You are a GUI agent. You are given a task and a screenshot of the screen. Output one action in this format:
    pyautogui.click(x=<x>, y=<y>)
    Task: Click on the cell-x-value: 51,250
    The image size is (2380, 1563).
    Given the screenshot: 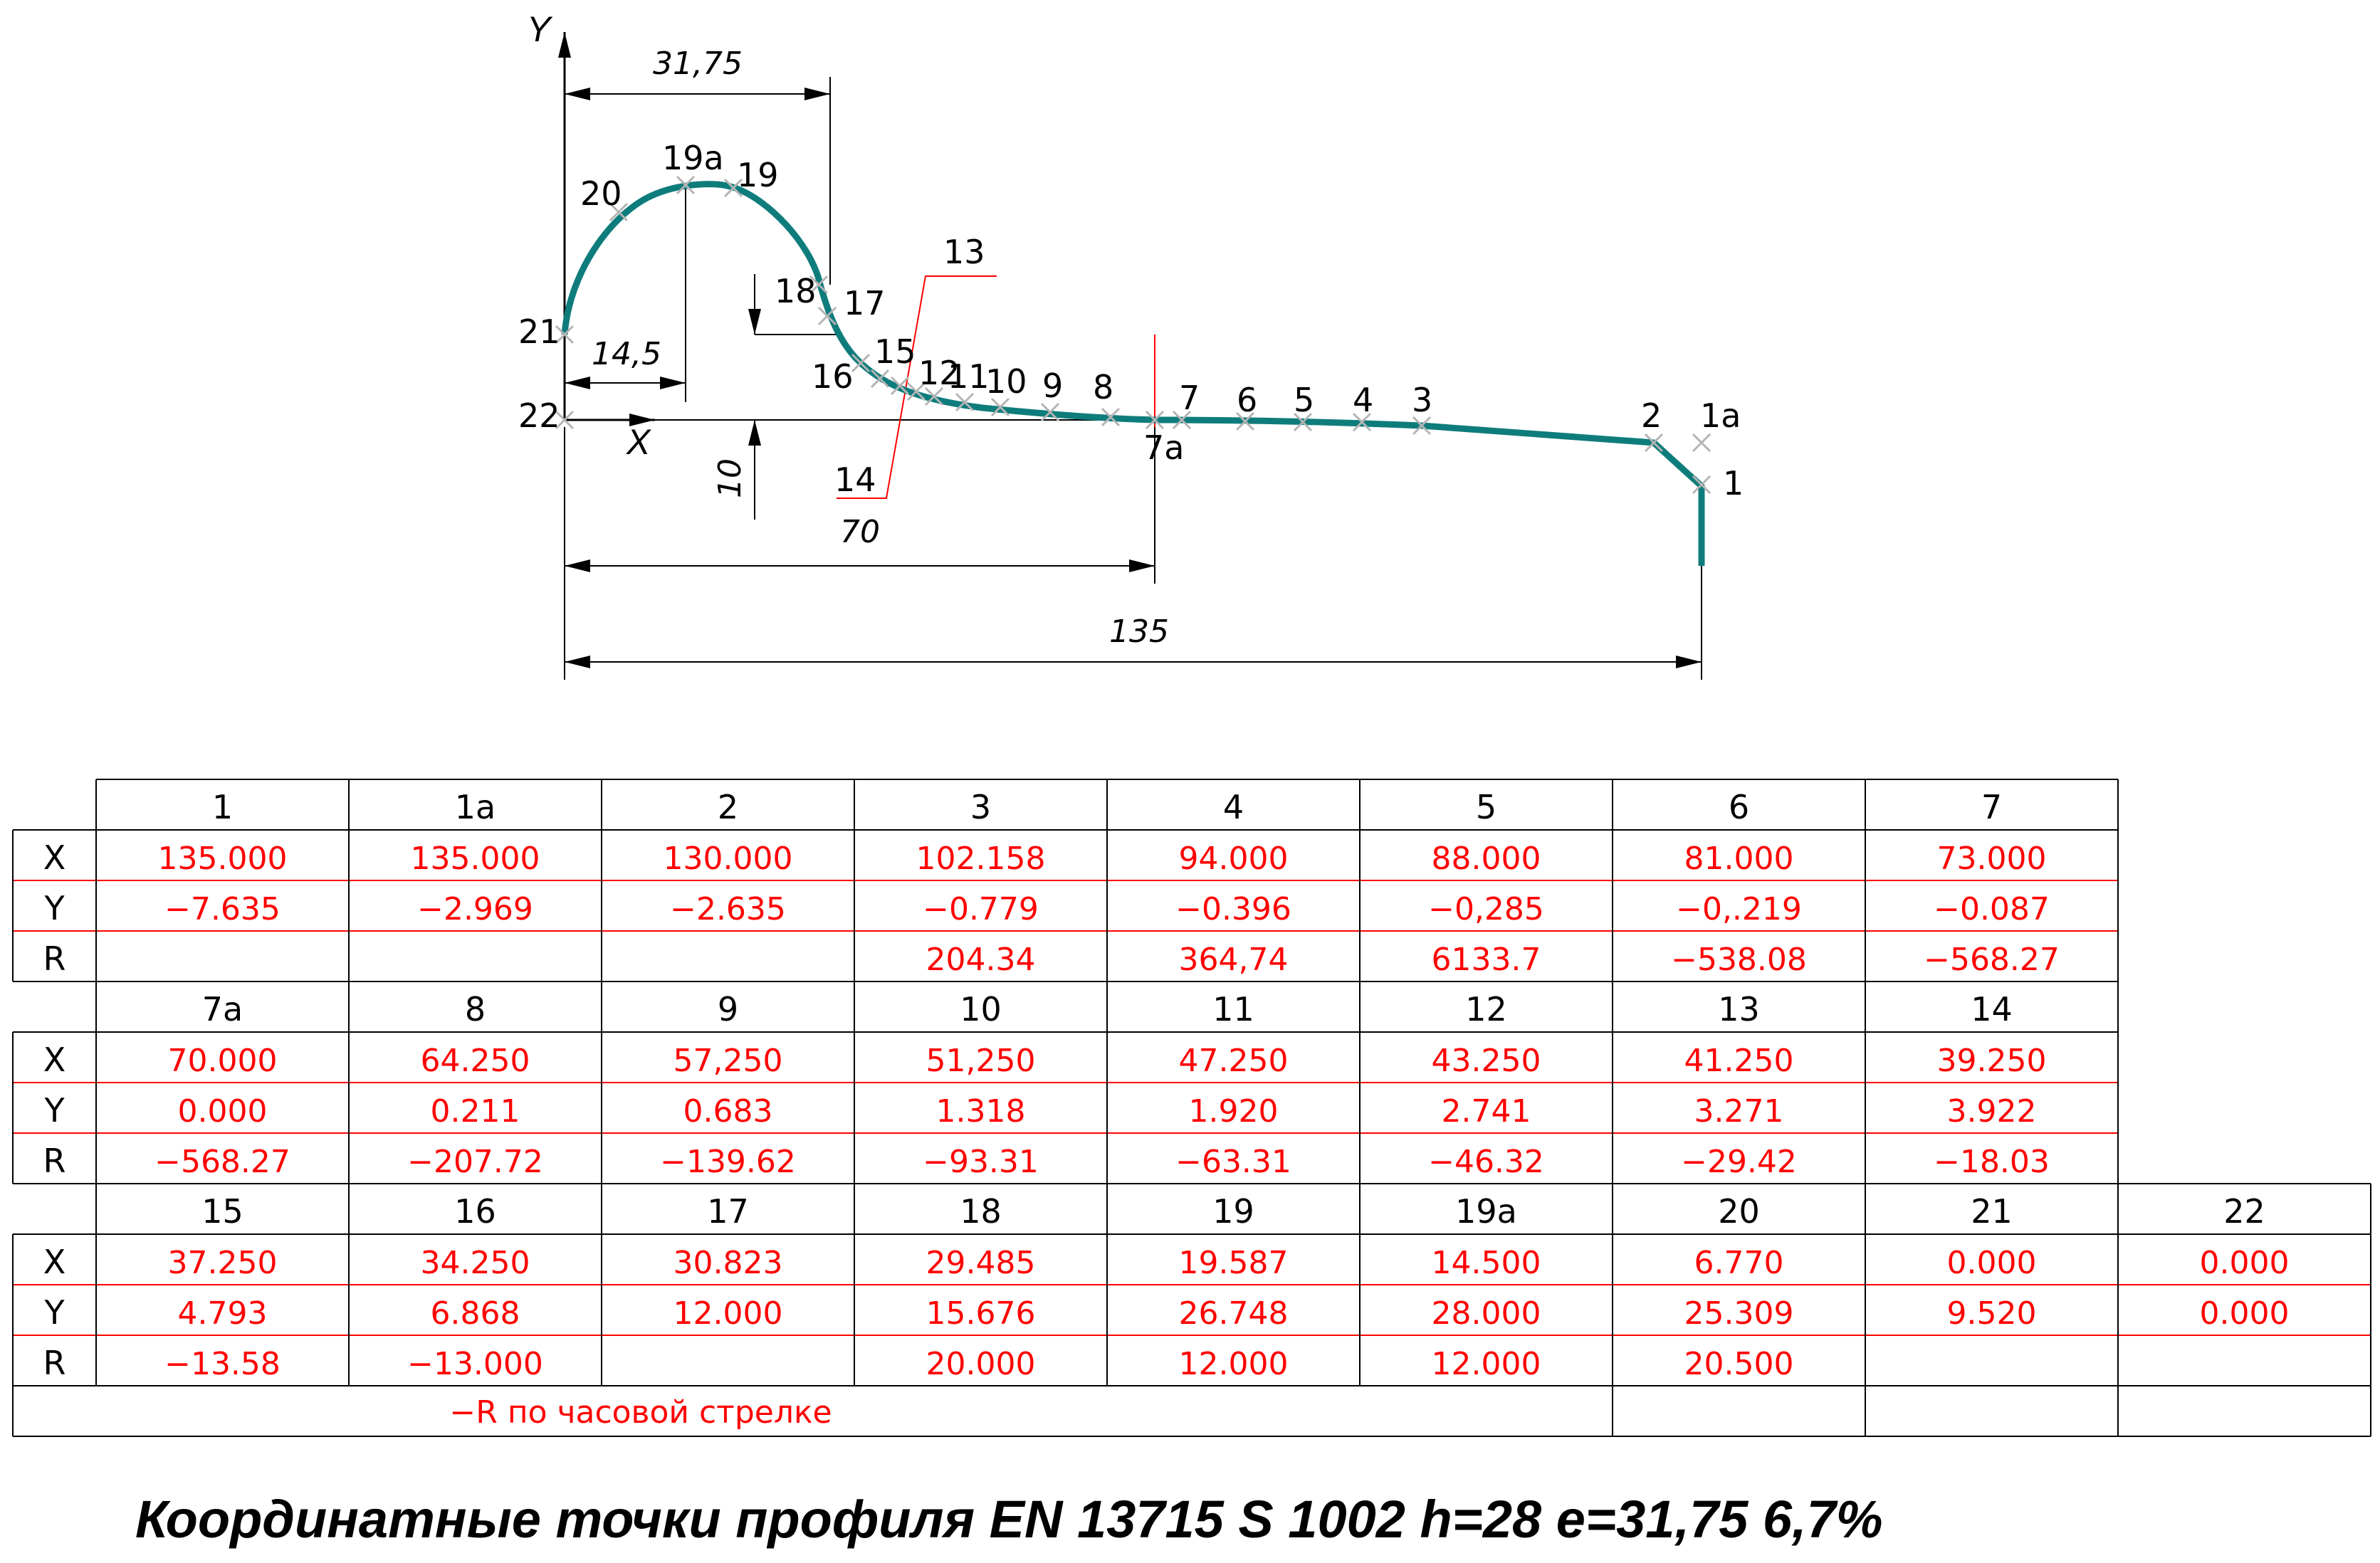 What is the action you would take?
    pyautogui.click(x=981, y=1061)
    